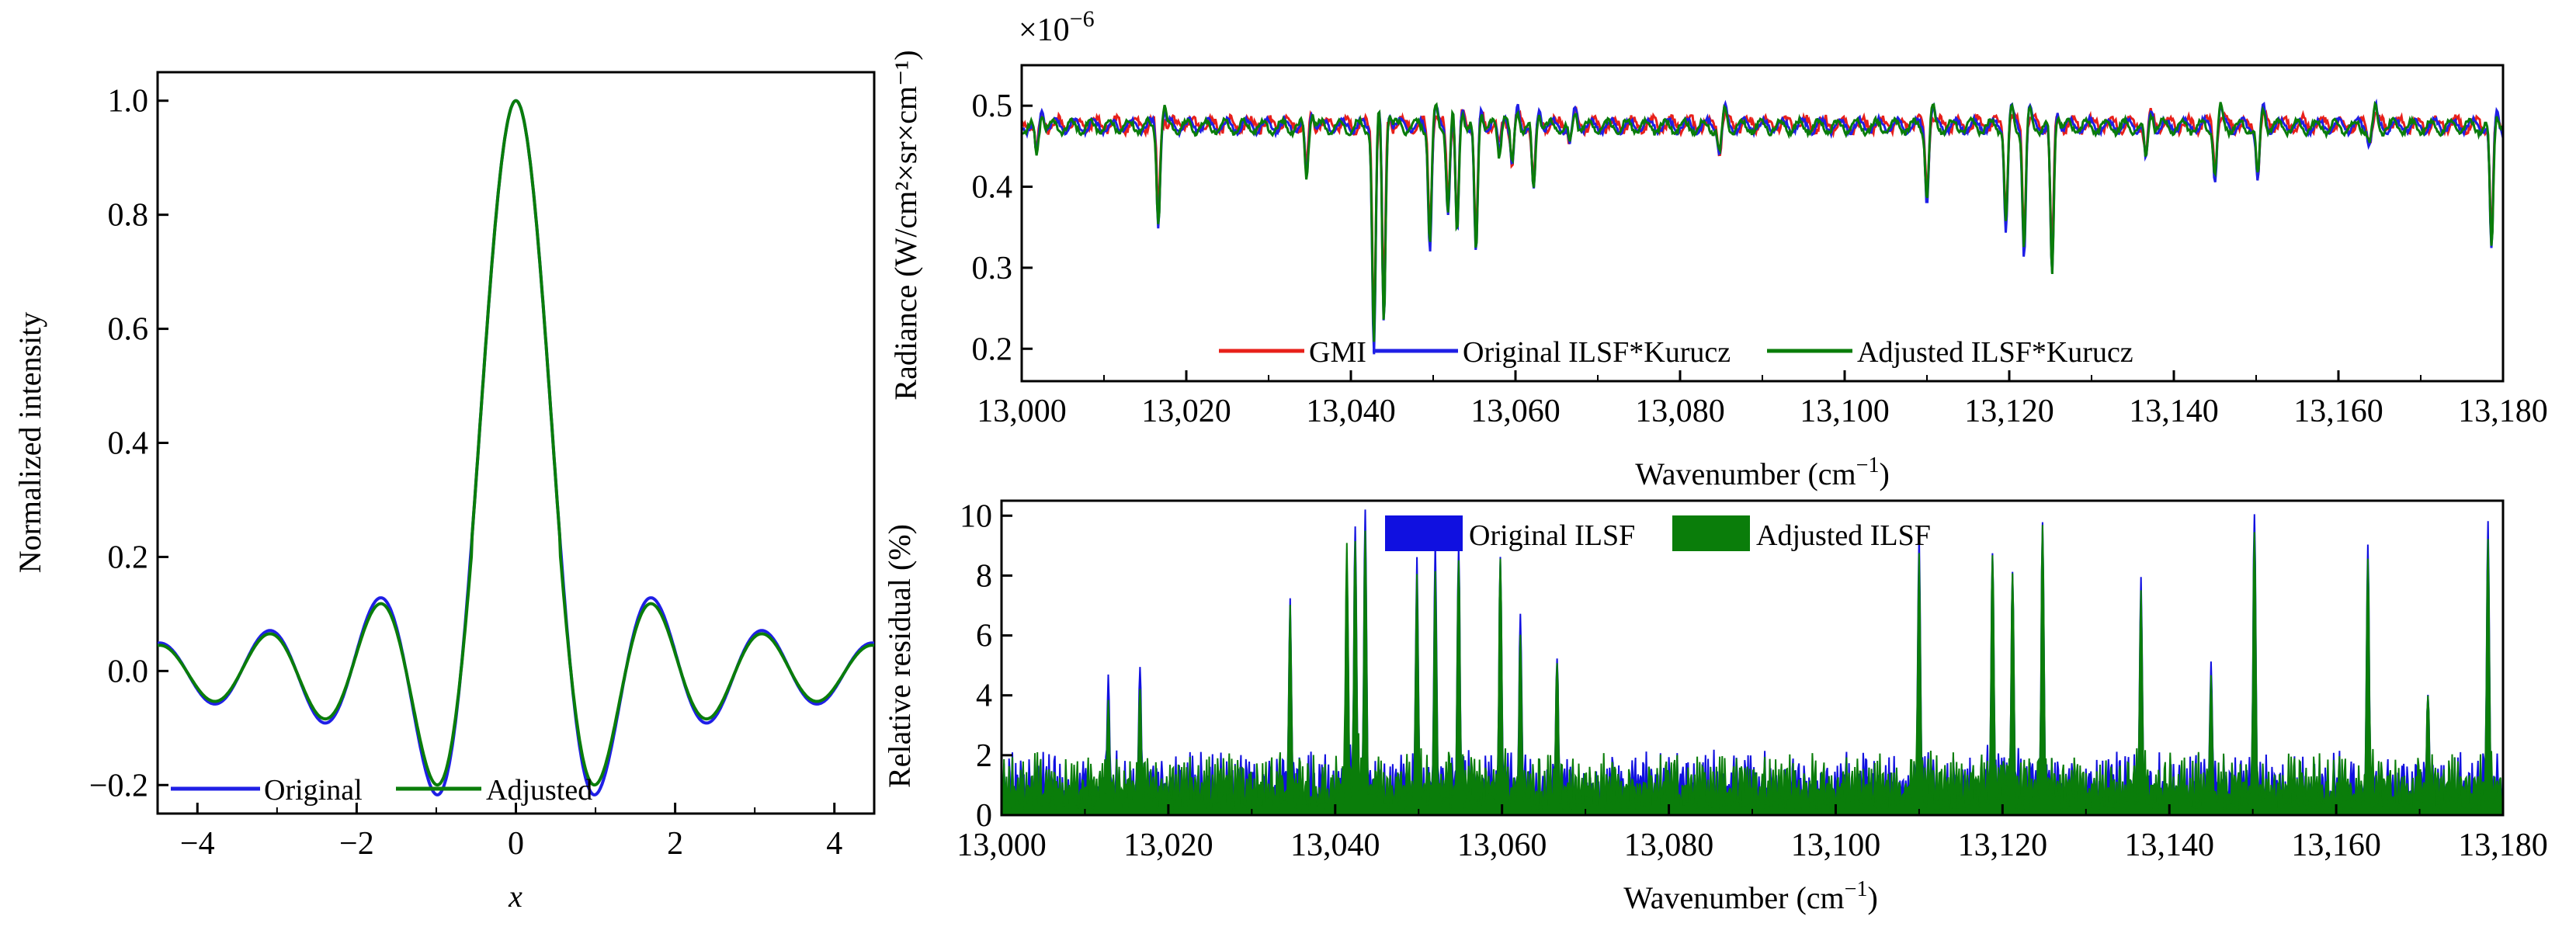  Describe the element at coordinates (313, 790) in the screenshot. I see `legend-label-original: Original` at that location.